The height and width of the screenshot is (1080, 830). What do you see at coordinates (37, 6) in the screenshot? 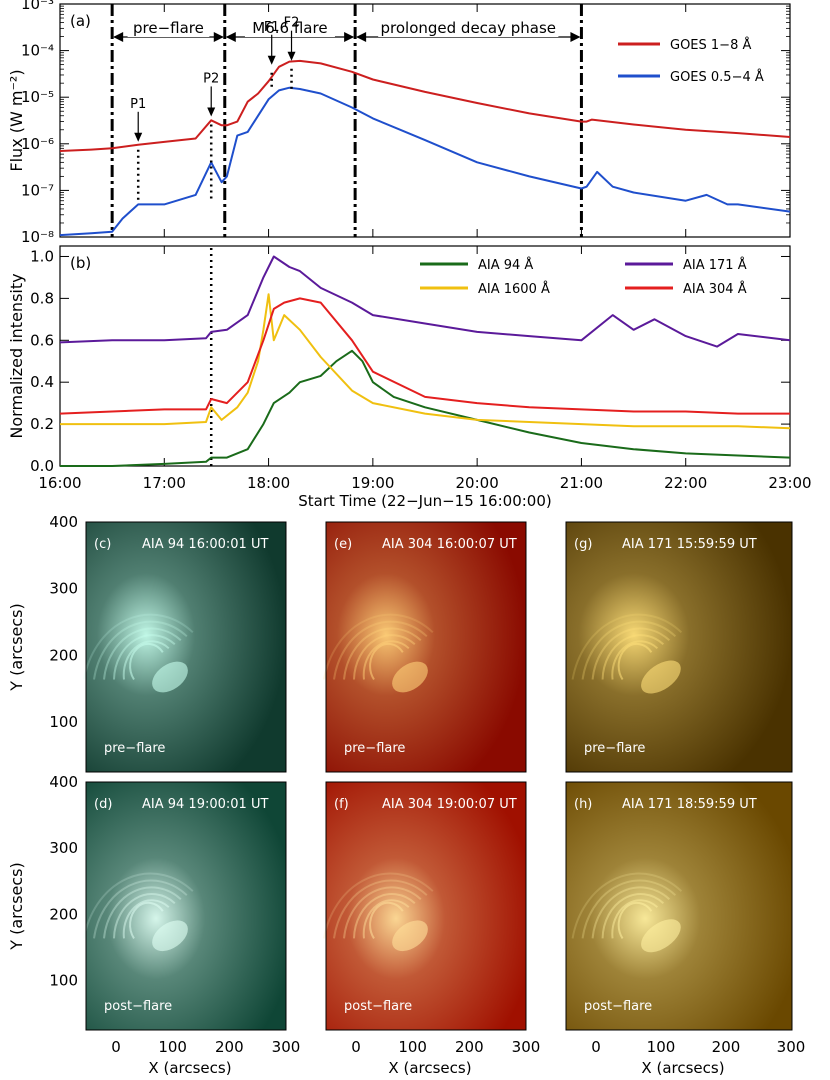
I see `panel-a-ytick-label: 10⁻³` at bounding box center [37, 6].